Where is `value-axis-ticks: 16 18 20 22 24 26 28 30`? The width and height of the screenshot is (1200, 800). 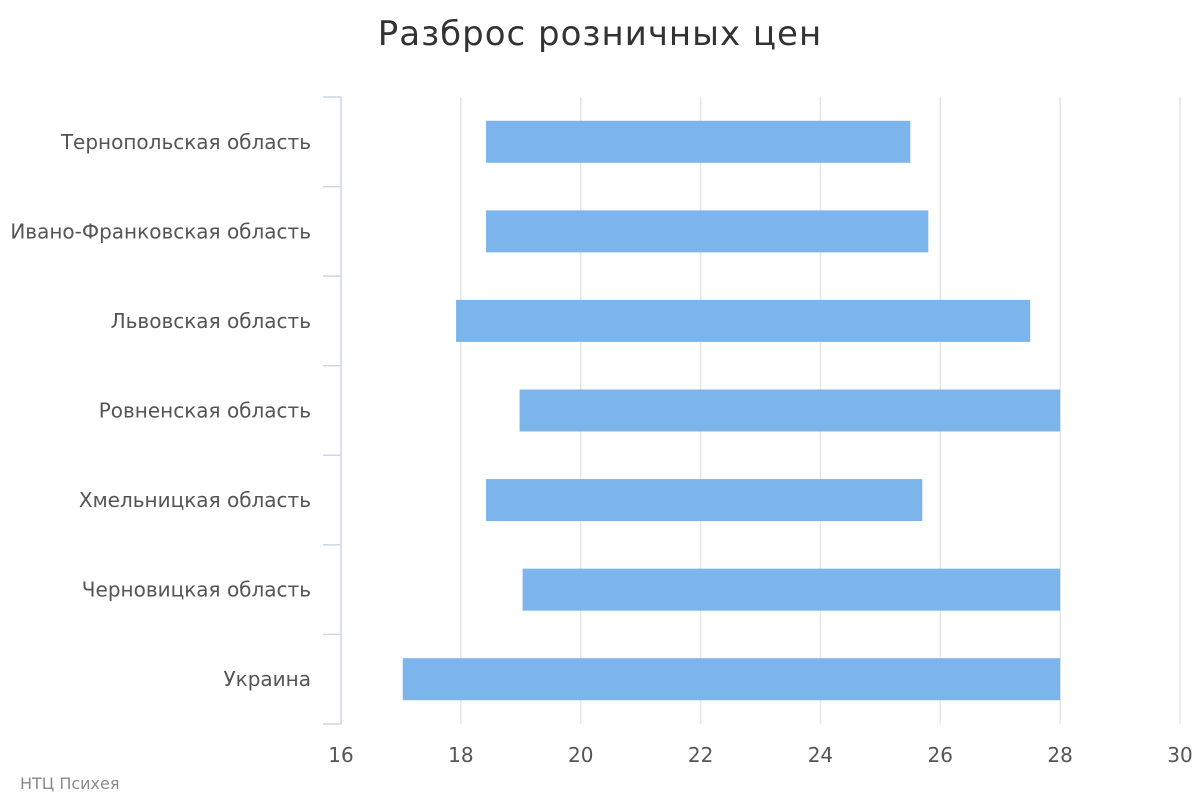 value-axis-ticks: 16 18 20 22 24 26 28 30 is located at coordinates (760, 755).